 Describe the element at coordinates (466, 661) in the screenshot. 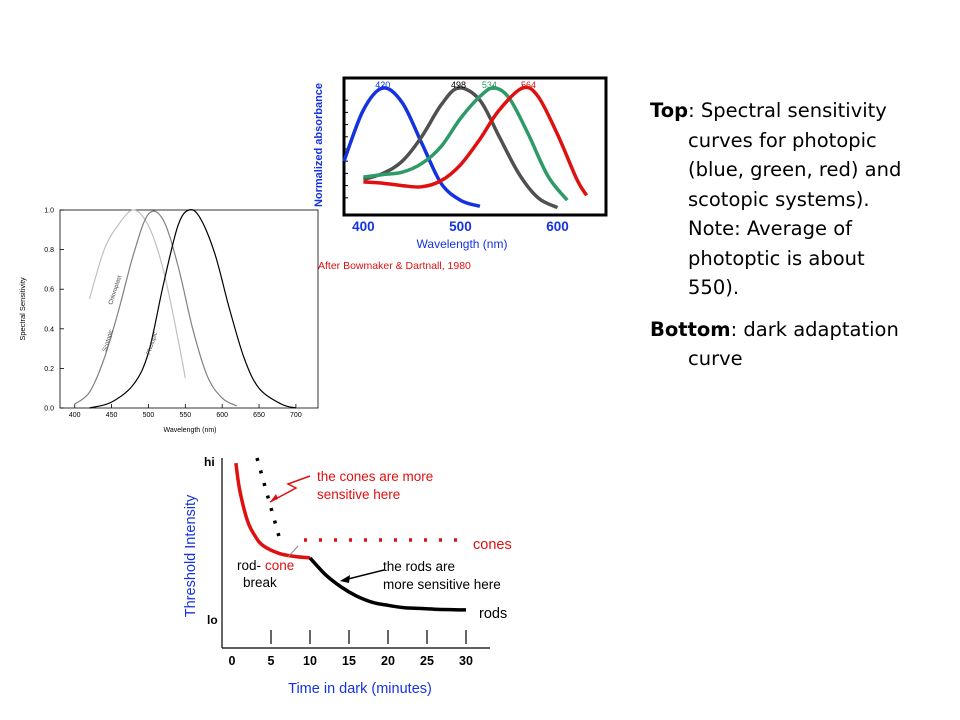

I see `adaptation-x-tick-label-30: 30` at that location.